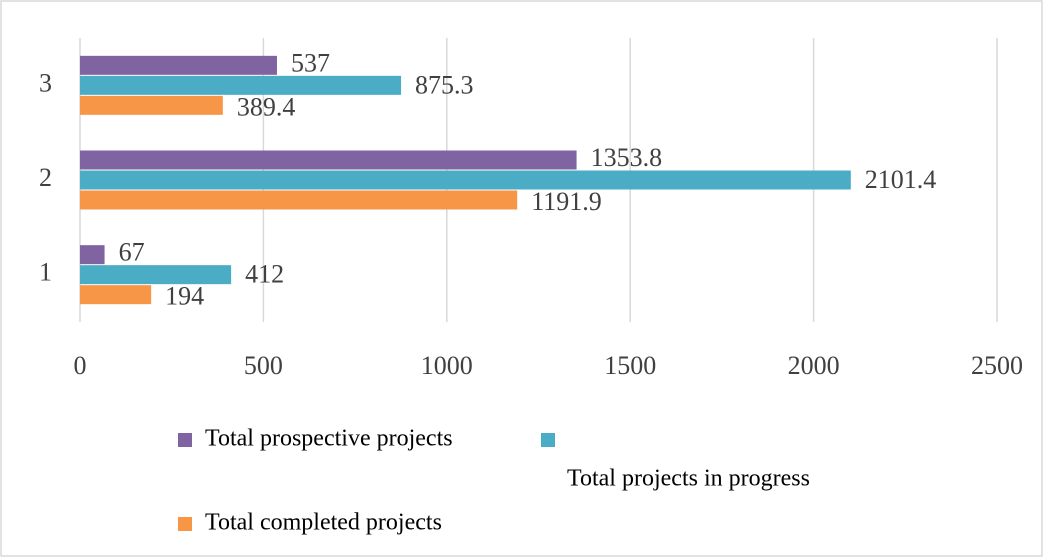 This screenshot has width=1043, height=557. Describe the element at coordinates (264, 274) in the screenshot. I see `data-label: 412` at that location.